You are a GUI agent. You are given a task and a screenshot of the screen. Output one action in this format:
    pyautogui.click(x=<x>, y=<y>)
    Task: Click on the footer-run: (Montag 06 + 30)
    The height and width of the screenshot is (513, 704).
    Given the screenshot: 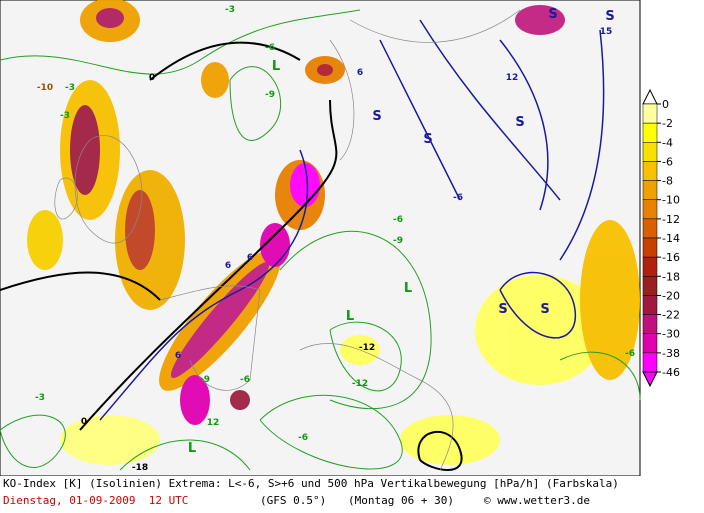 What is the action you would take?
    pyautogui.click(x=401, y=500)
    